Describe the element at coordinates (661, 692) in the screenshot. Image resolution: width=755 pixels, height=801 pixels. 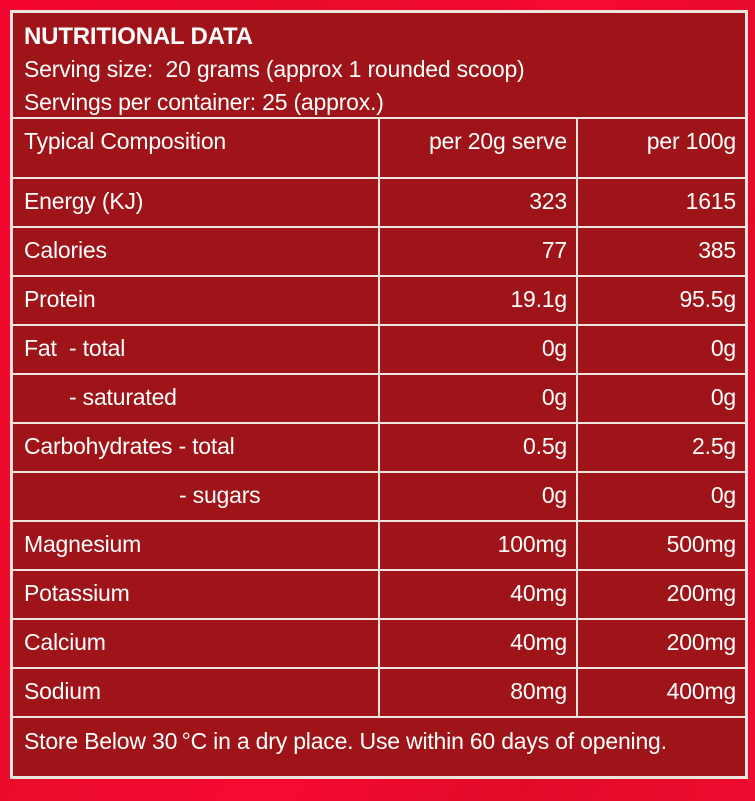
I see `per-100g-value: 400mg` at that location.